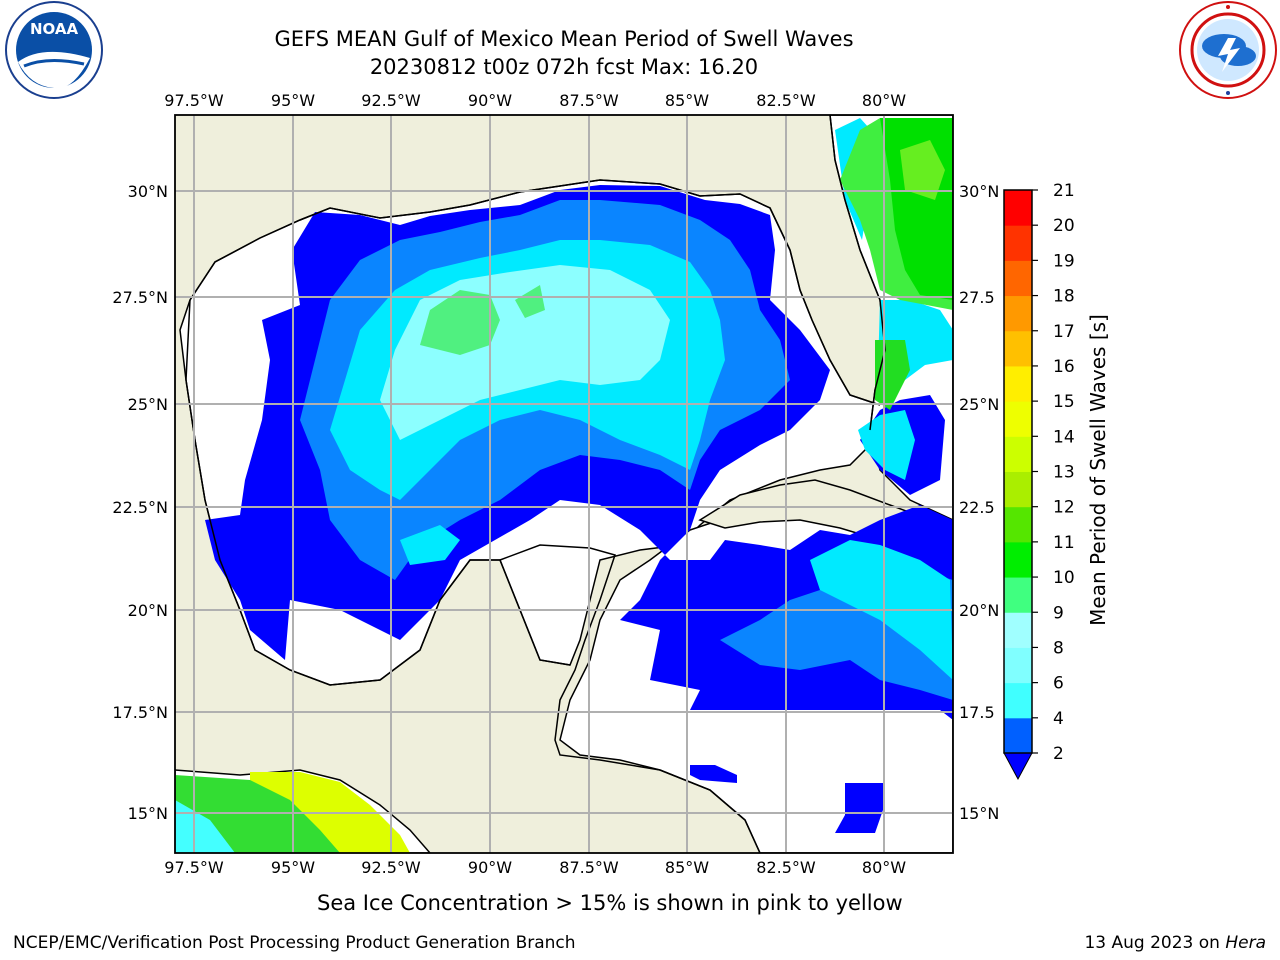  Describe the element at coordinates (786, 867) in the screenshot. I see `lon-tick-bottom: 82.5°W` at that location.